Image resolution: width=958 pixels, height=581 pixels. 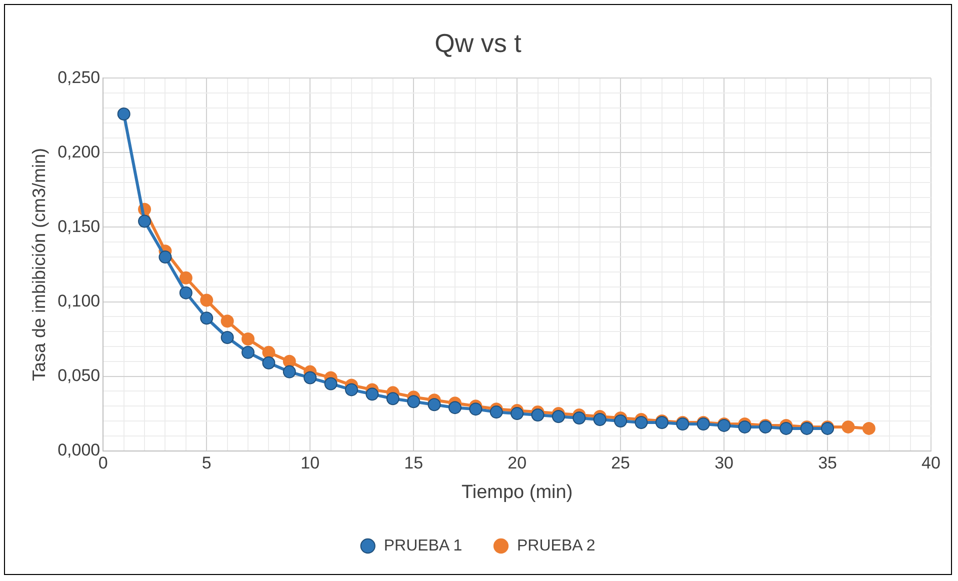 I want to click on y-tick-label: 0,200, so click(x=79, y=152).